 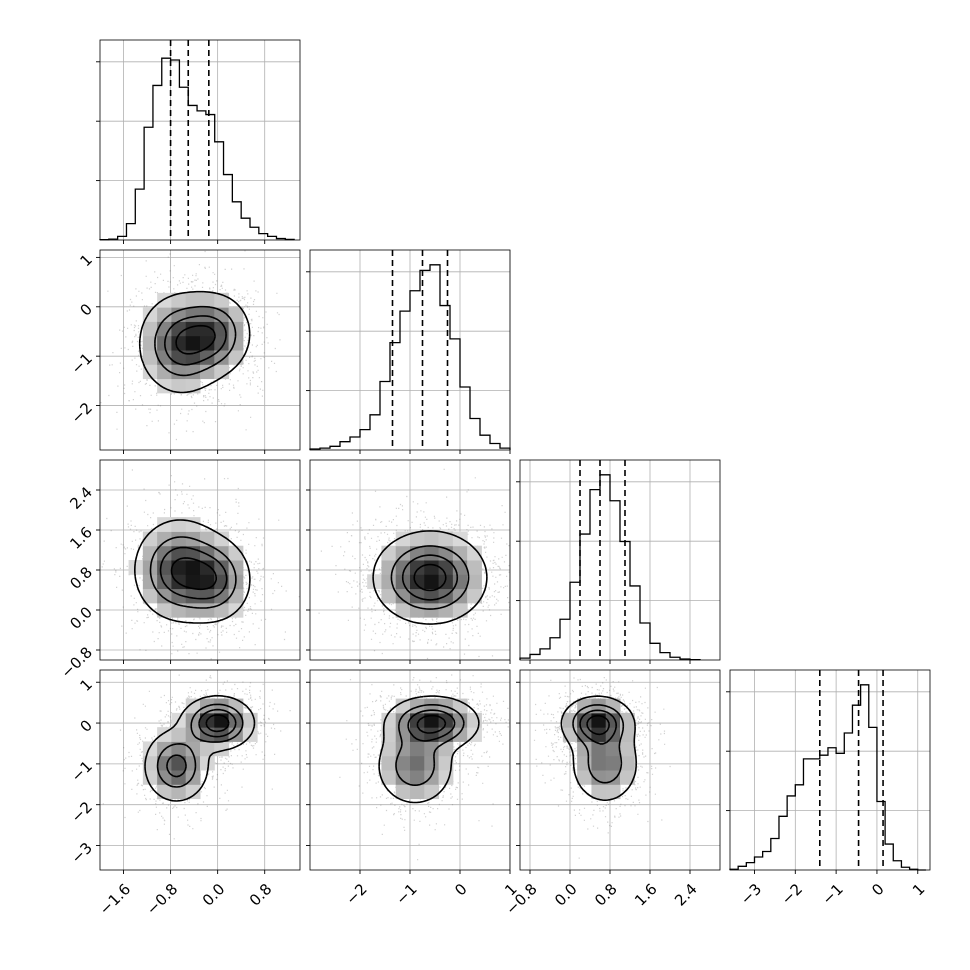 What do you see at coordinates (81, 498) in the screenshot?
I see `ytick-label: 2.4` at bounding box center [81, 498].